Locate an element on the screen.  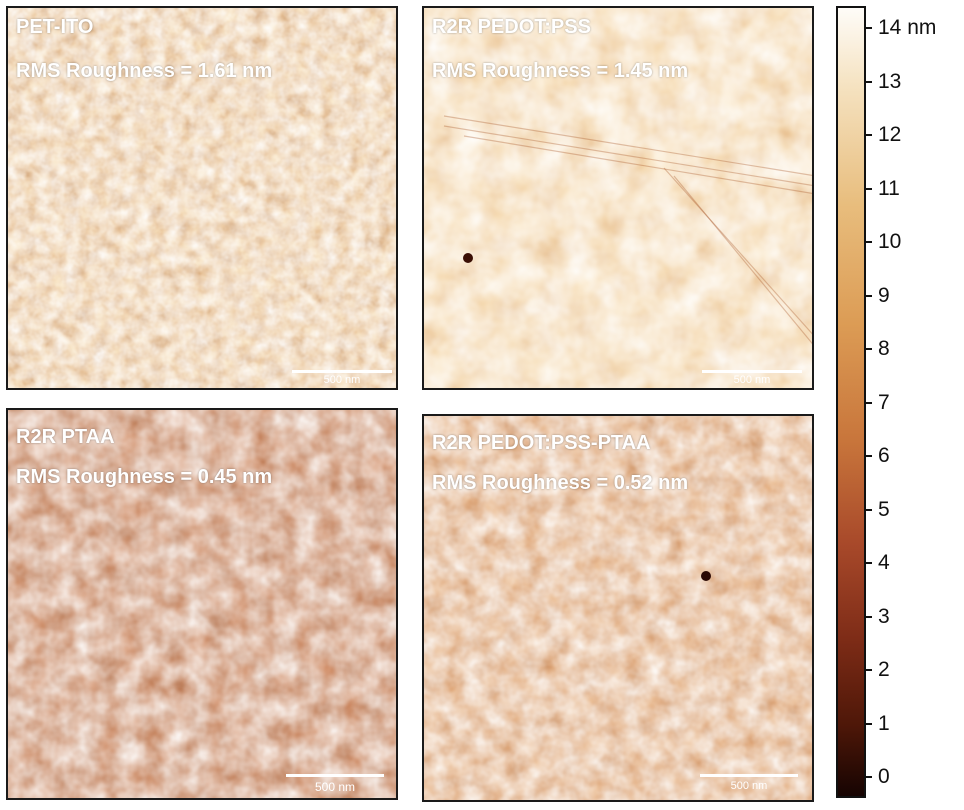
panel-title: R2R PEDOT:PSS is located at coordinates (511, 27).